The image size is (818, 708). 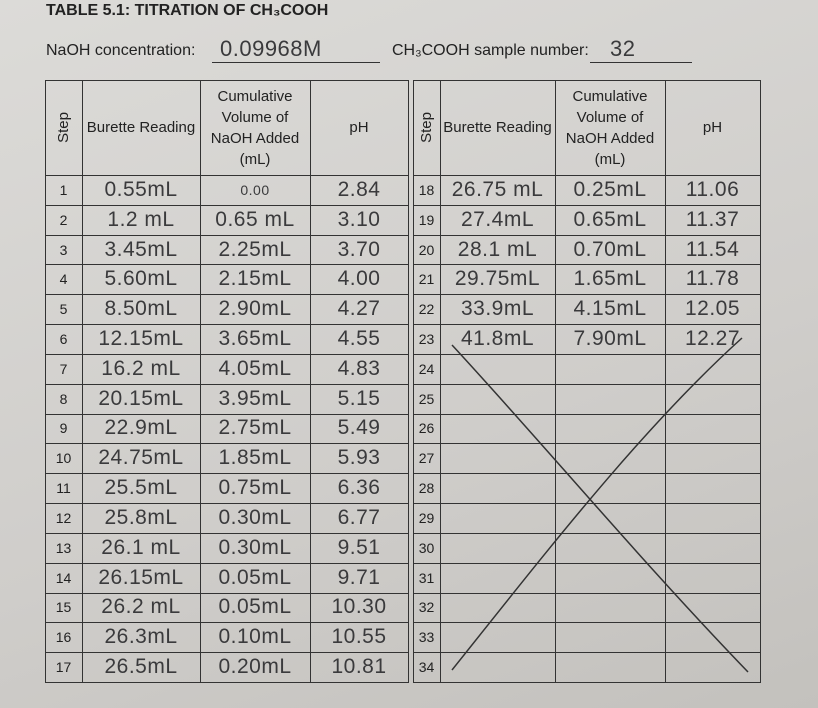 I want to click on step-number: 16, so click(x=63, y=637).